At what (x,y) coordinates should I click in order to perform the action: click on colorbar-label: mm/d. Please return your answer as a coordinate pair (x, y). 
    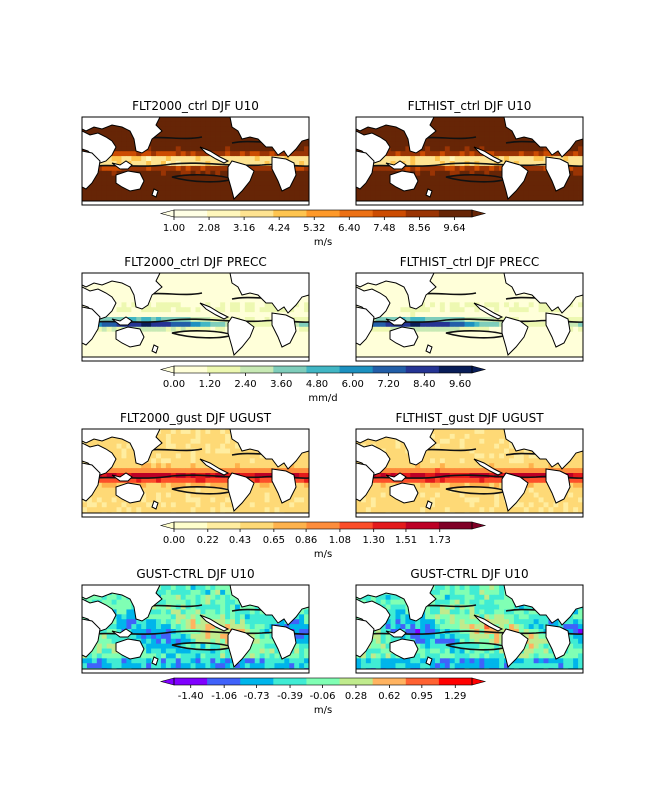
    Looking at the image, I should click on (322, 398).